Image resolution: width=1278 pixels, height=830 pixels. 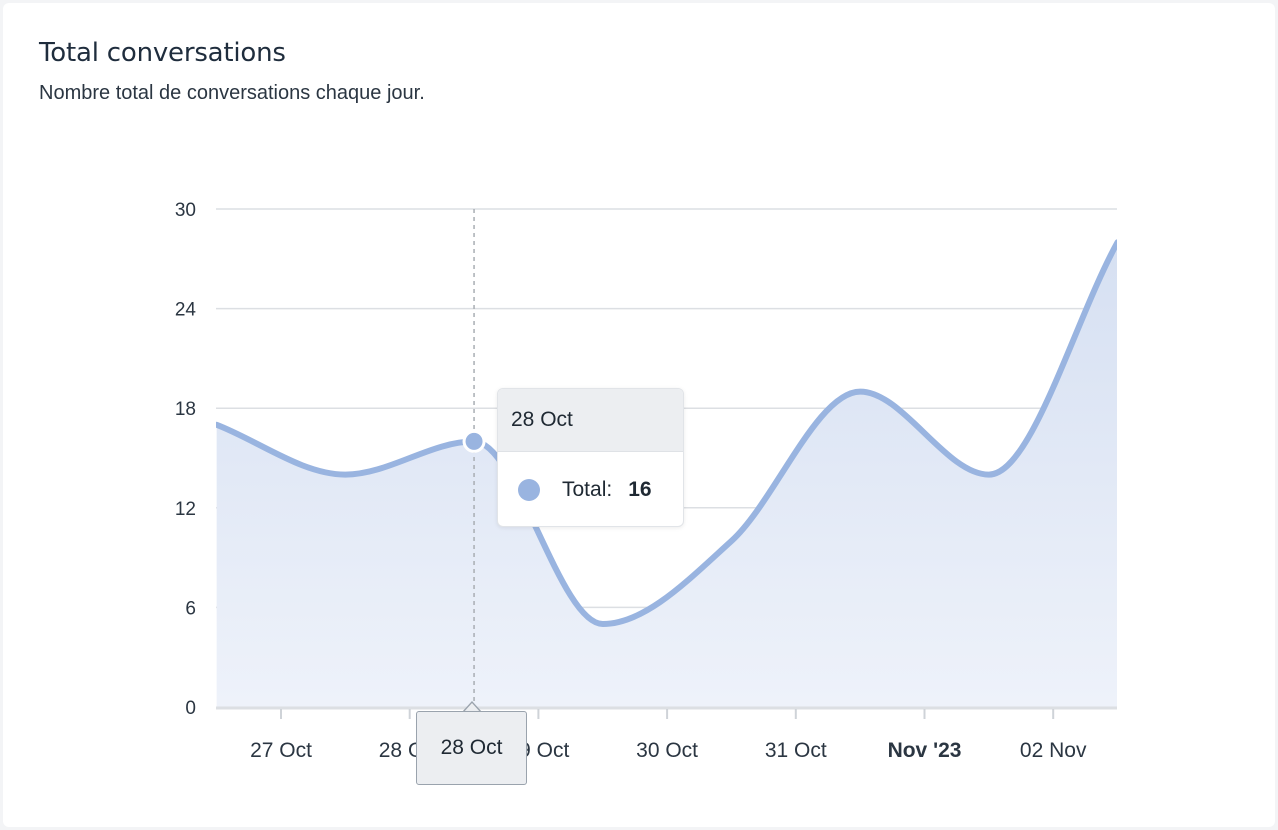 What do you see at coordinates (474, 441) in the screenshot?
I see `hovered-point` at bounding box center [474, 441].